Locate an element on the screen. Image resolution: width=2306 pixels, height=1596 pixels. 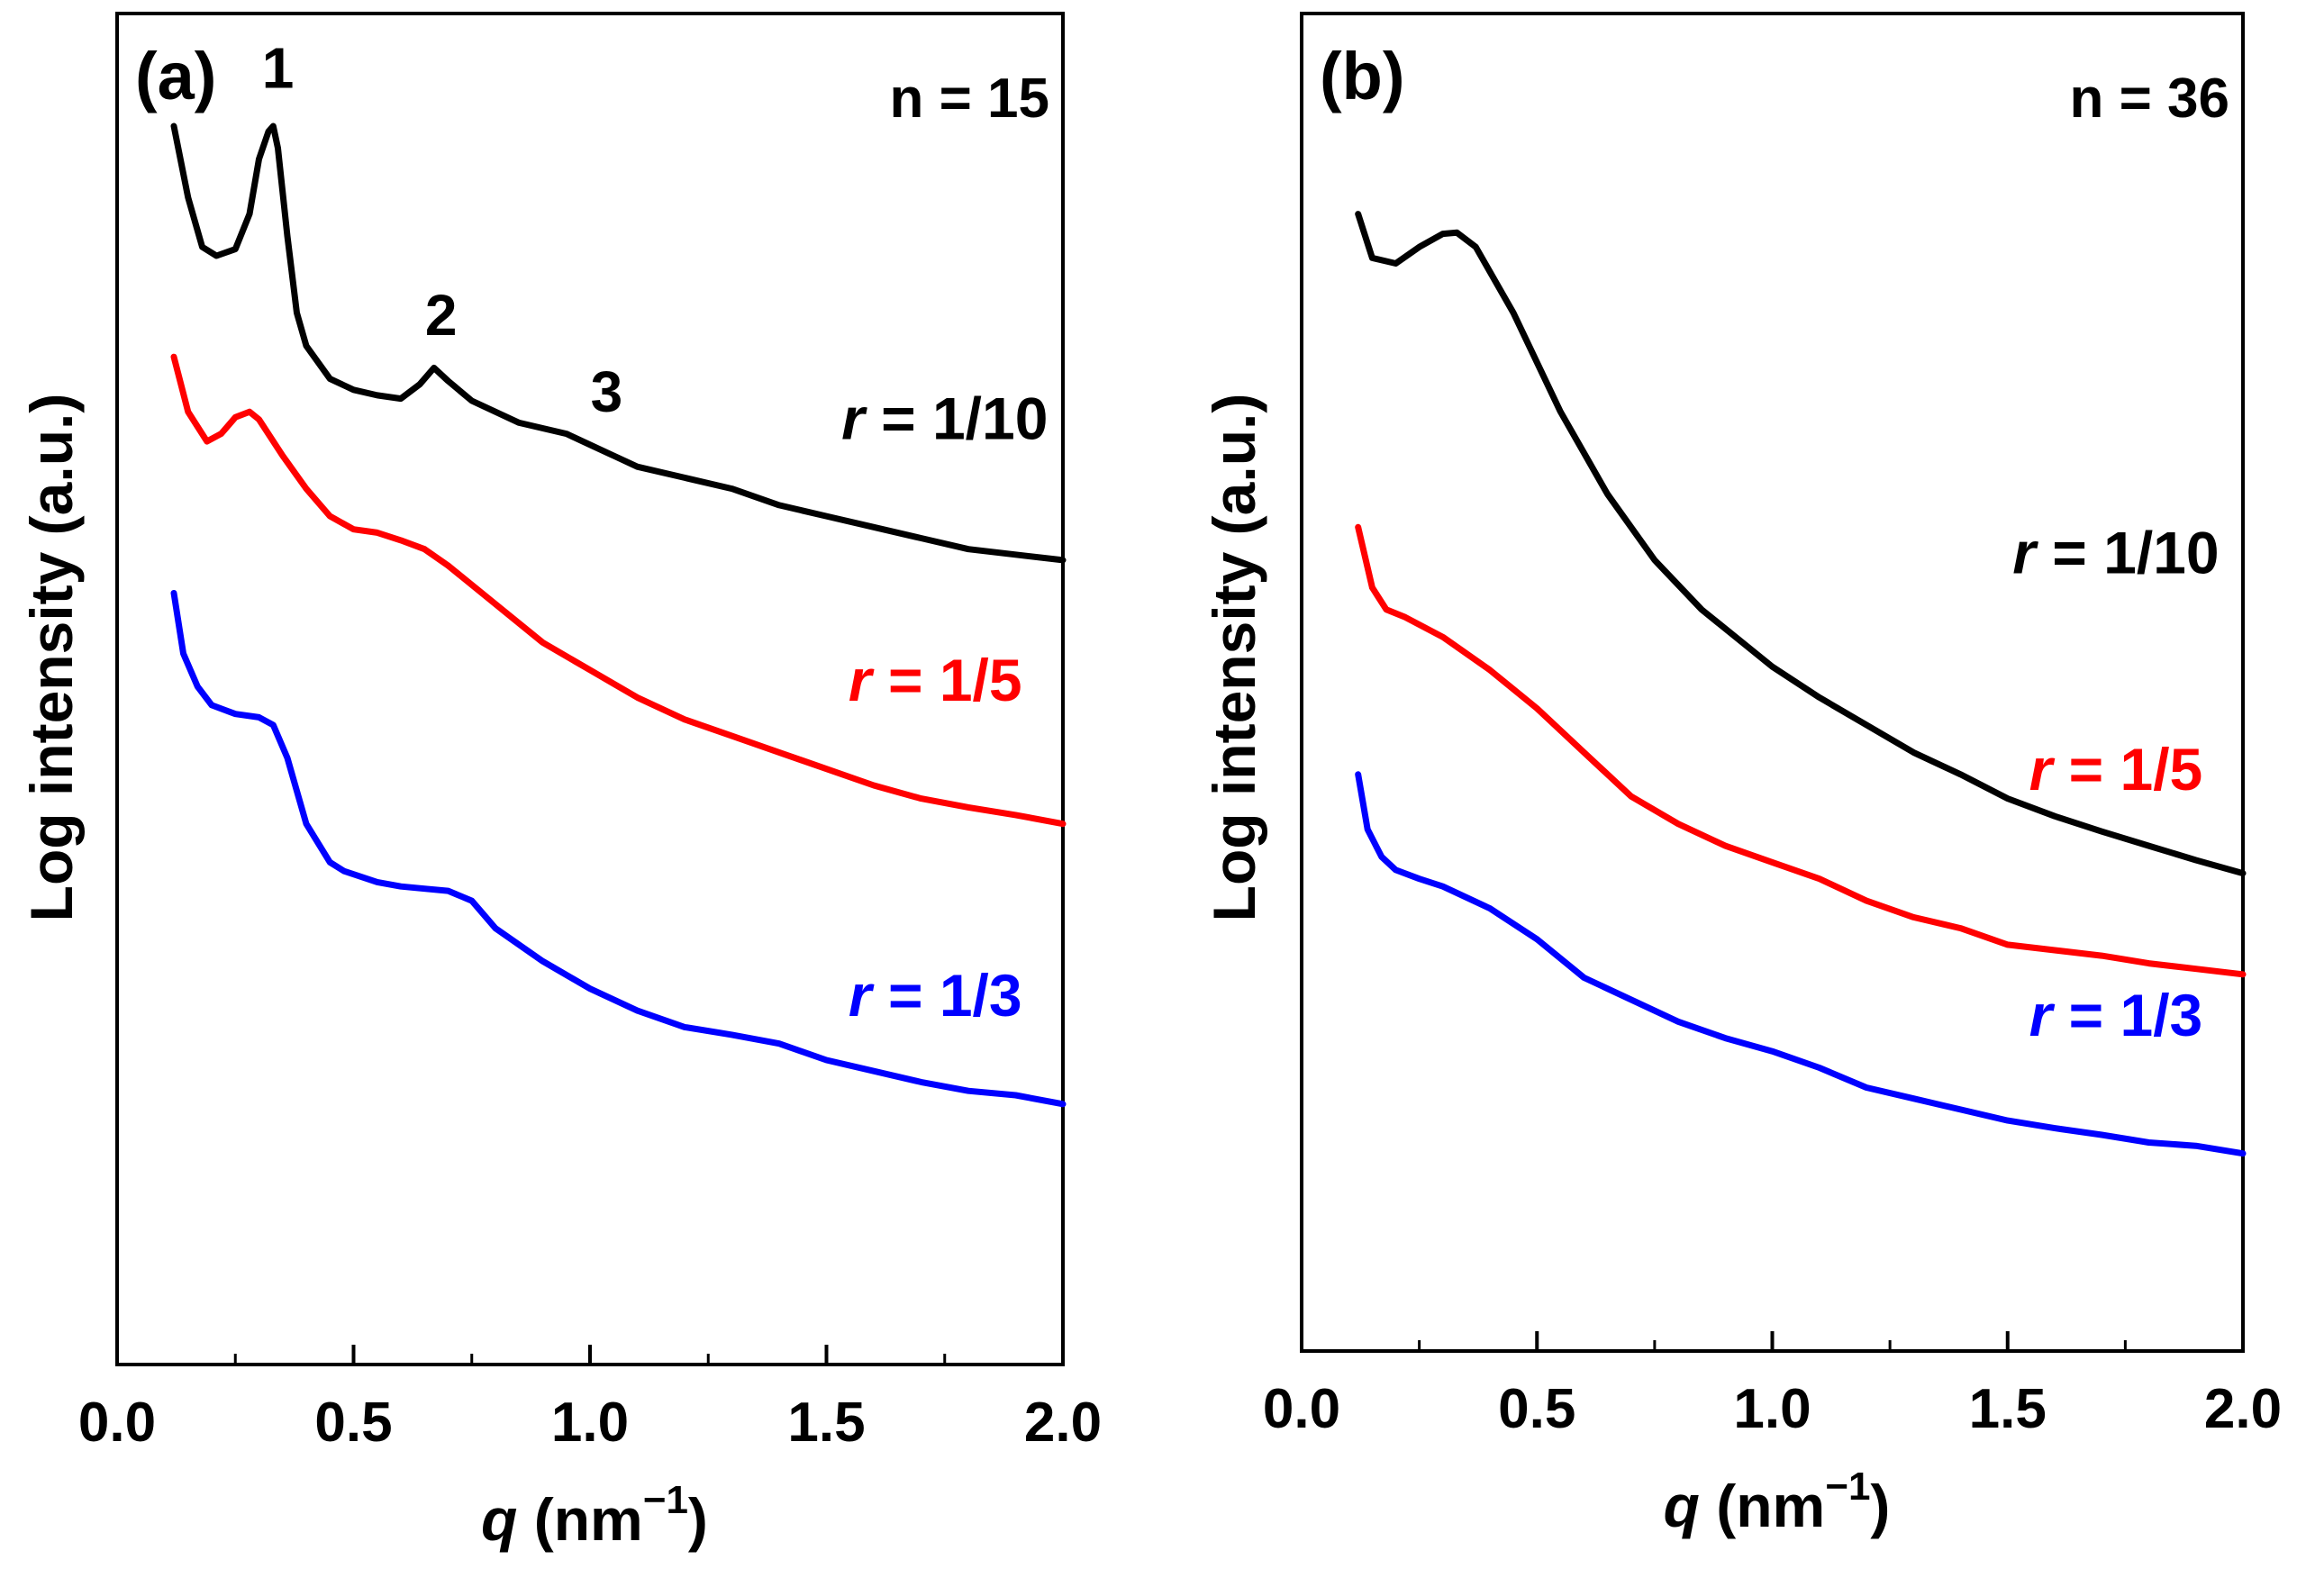
panel-label: (b) is located at coordinates (1362, 76).